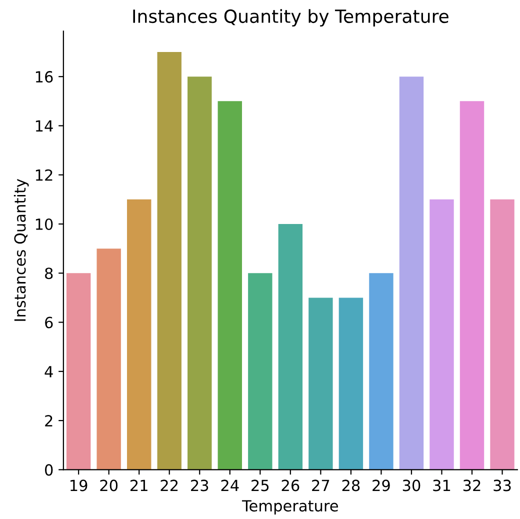 The image size is (520, 519). Describe the element at coordinates (79, 486) in the screenshot. I see `x-tick-label: 19` at that location.